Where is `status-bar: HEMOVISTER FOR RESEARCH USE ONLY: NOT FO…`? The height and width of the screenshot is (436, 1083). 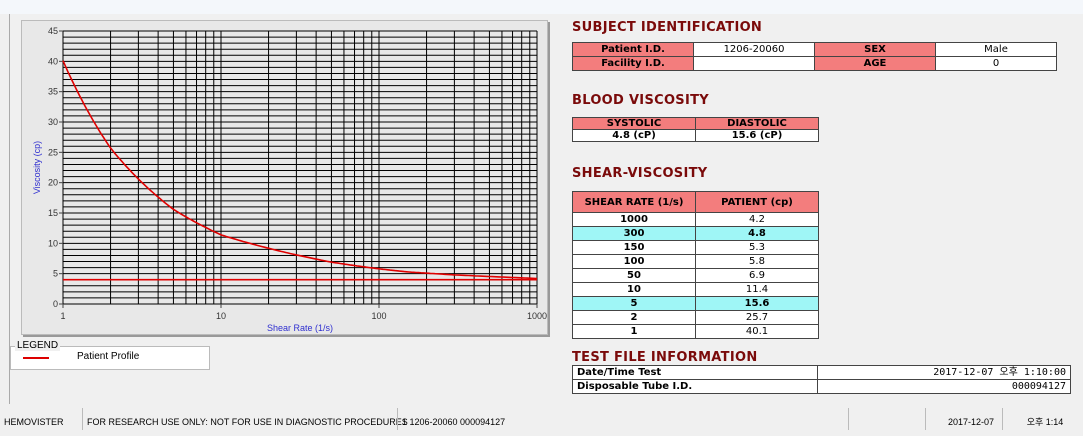 status-bar: HEMOVISTER FOR RESEARCH USE ONLY: NOT FO… is located at coordinates (541, 420).